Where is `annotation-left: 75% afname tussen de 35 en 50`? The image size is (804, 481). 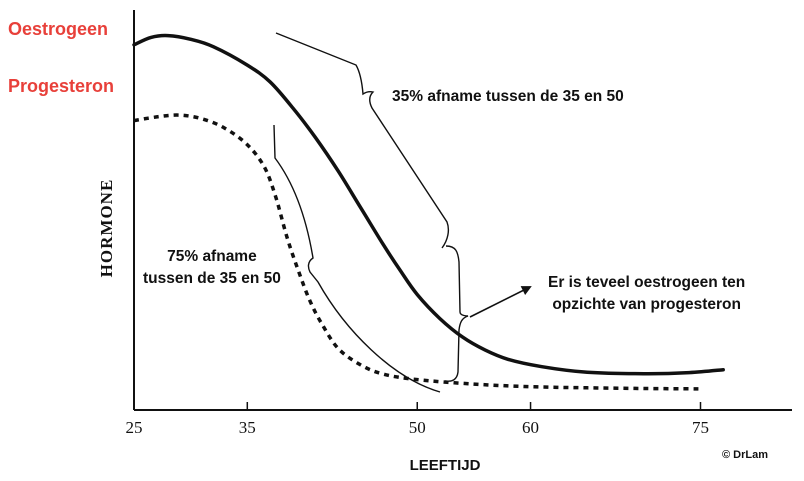 annotation-left: 75% afname tussen de 35 en 50 is located at coordinates (212, 268).